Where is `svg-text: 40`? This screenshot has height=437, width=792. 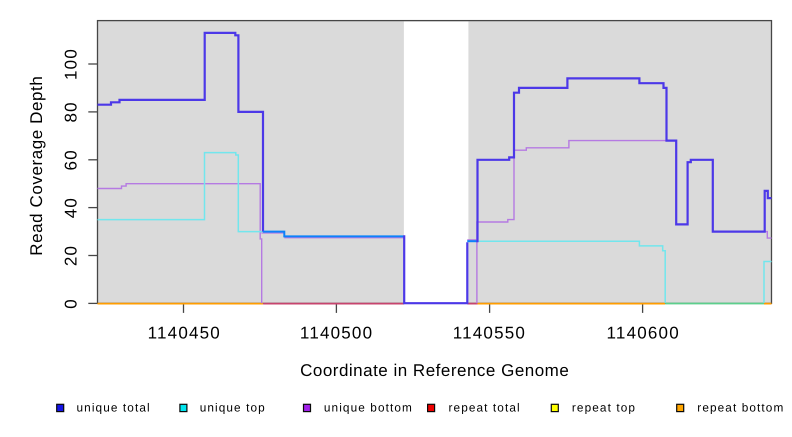 svg-text: 40 is located at coordinates (70, 207).